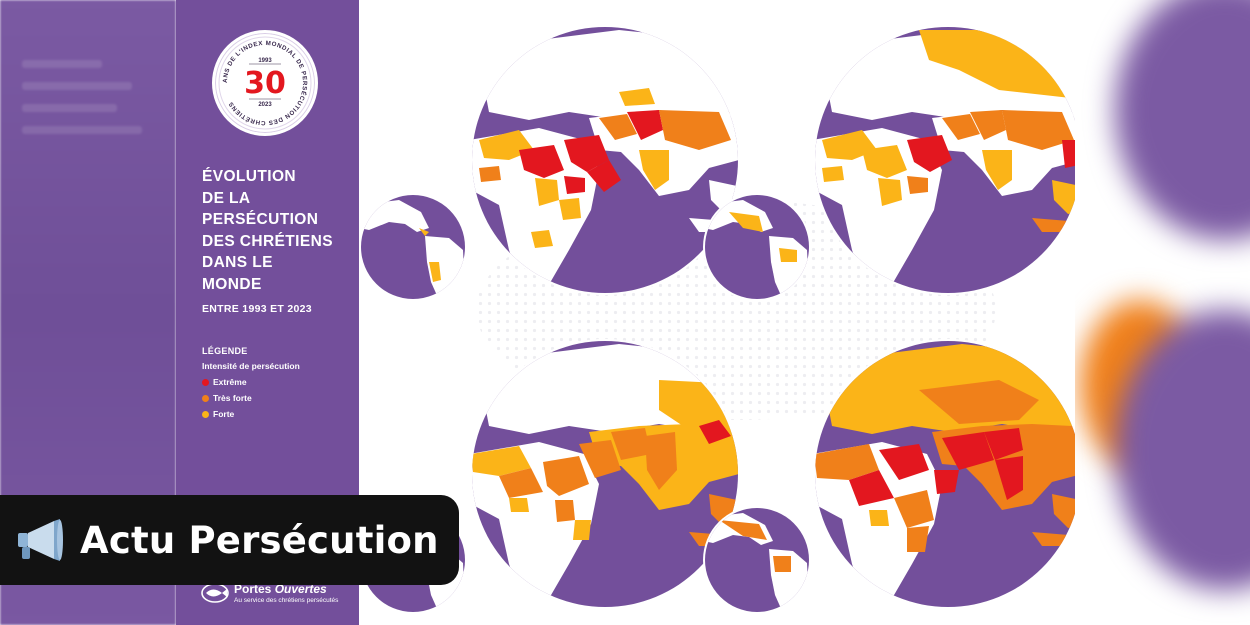 This screenshot has width=1250, height=625. I want to click on legend-title: LÉGENDE, so click(225, 351).